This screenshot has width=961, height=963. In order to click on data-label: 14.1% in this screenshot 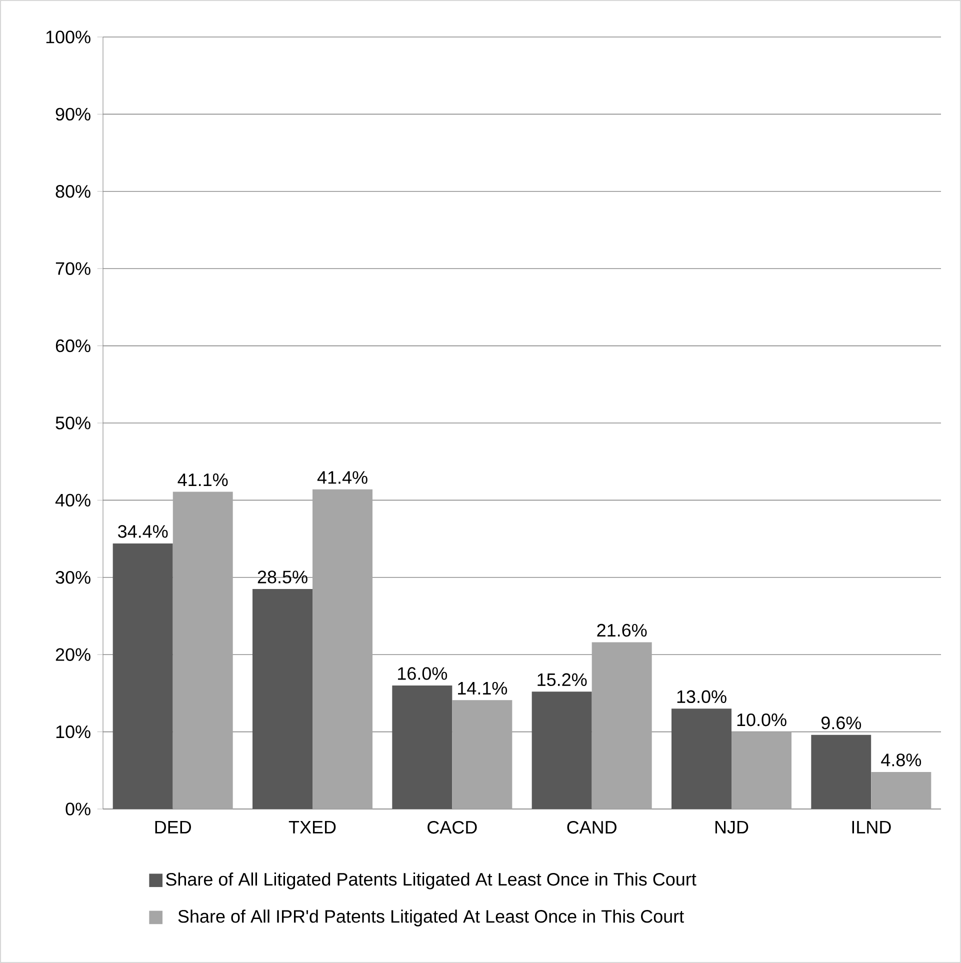, I will do `click(483, 688)`.